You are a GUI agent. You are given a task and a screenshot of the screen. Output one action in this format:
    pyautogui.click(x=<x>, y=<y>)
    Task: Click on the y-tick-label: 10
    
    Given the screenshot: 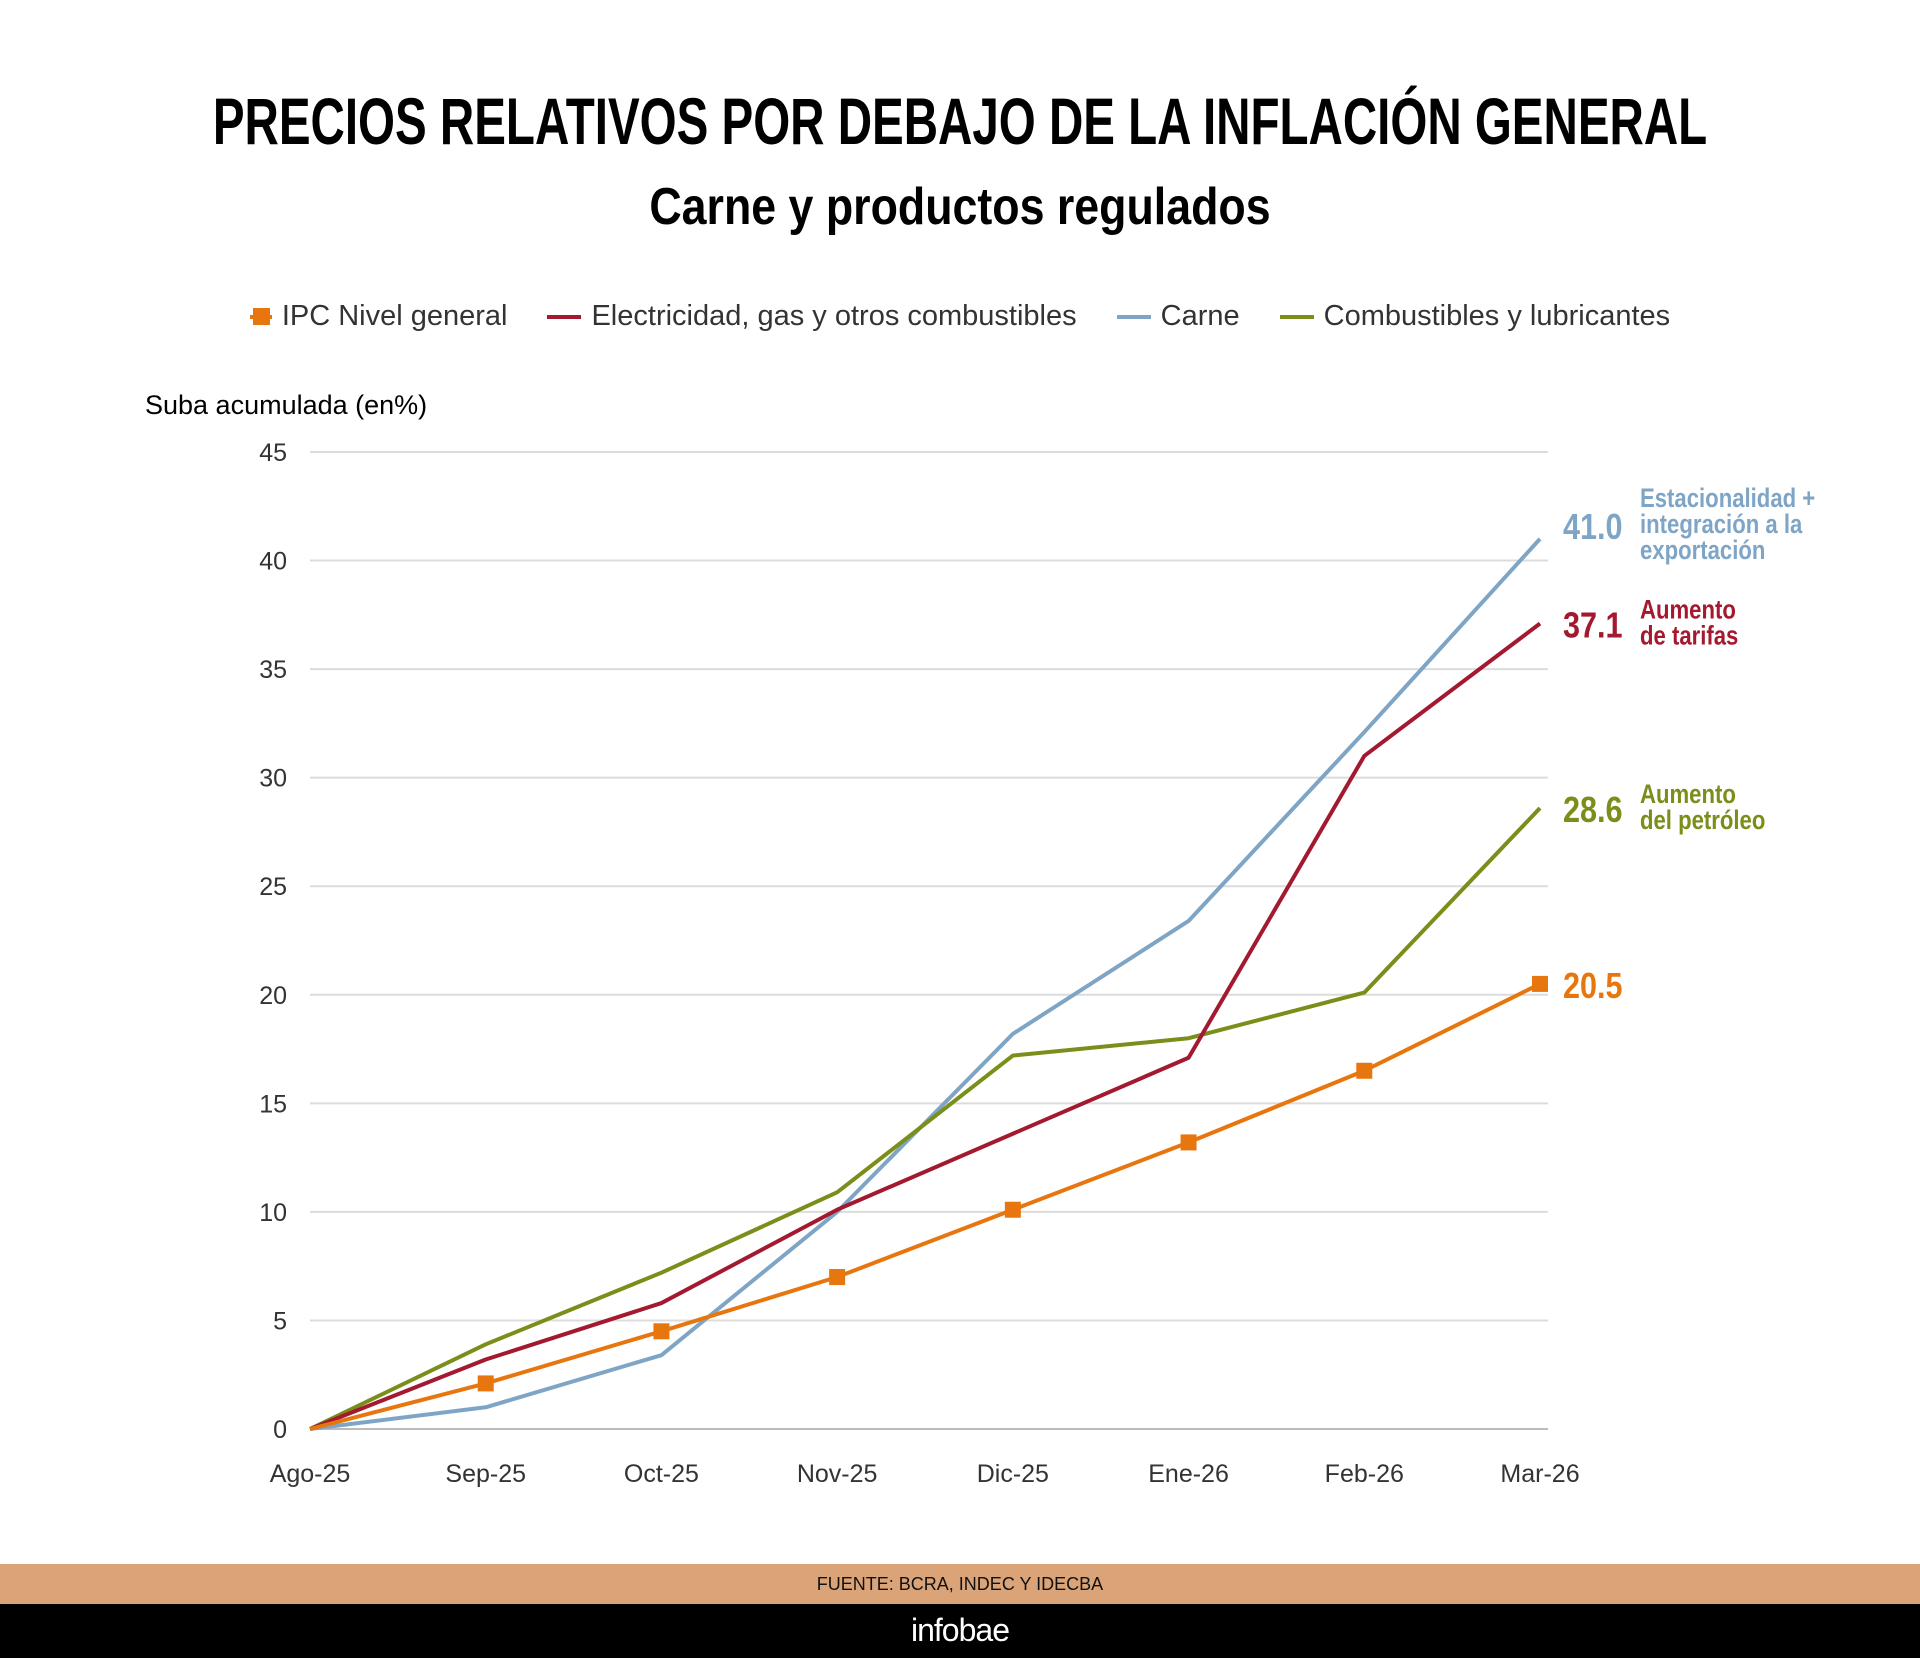 What is the action you would take?
    pyautogui.click(x=273, y=1213)
    